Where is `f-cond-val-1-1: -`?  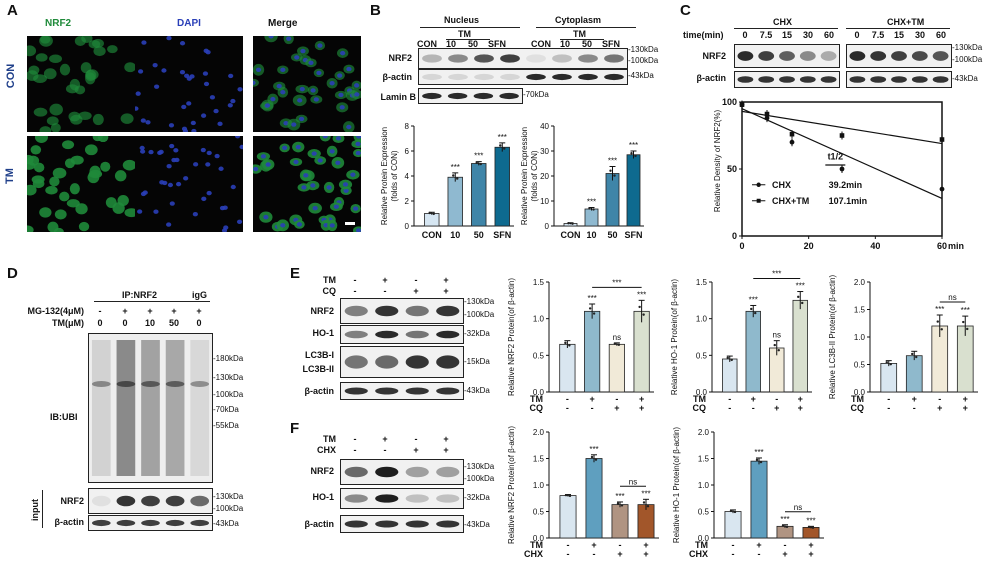
f-cond-val-1-1: - is located at coordinates (385, 450).